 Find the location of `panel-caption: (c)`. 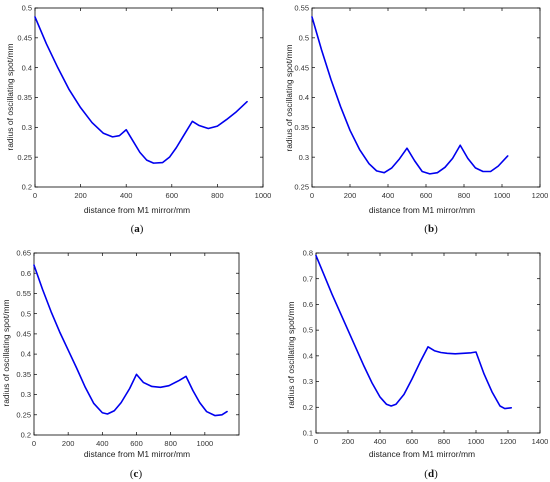

panel-caption: (c) is located at coordinates (136, 474).